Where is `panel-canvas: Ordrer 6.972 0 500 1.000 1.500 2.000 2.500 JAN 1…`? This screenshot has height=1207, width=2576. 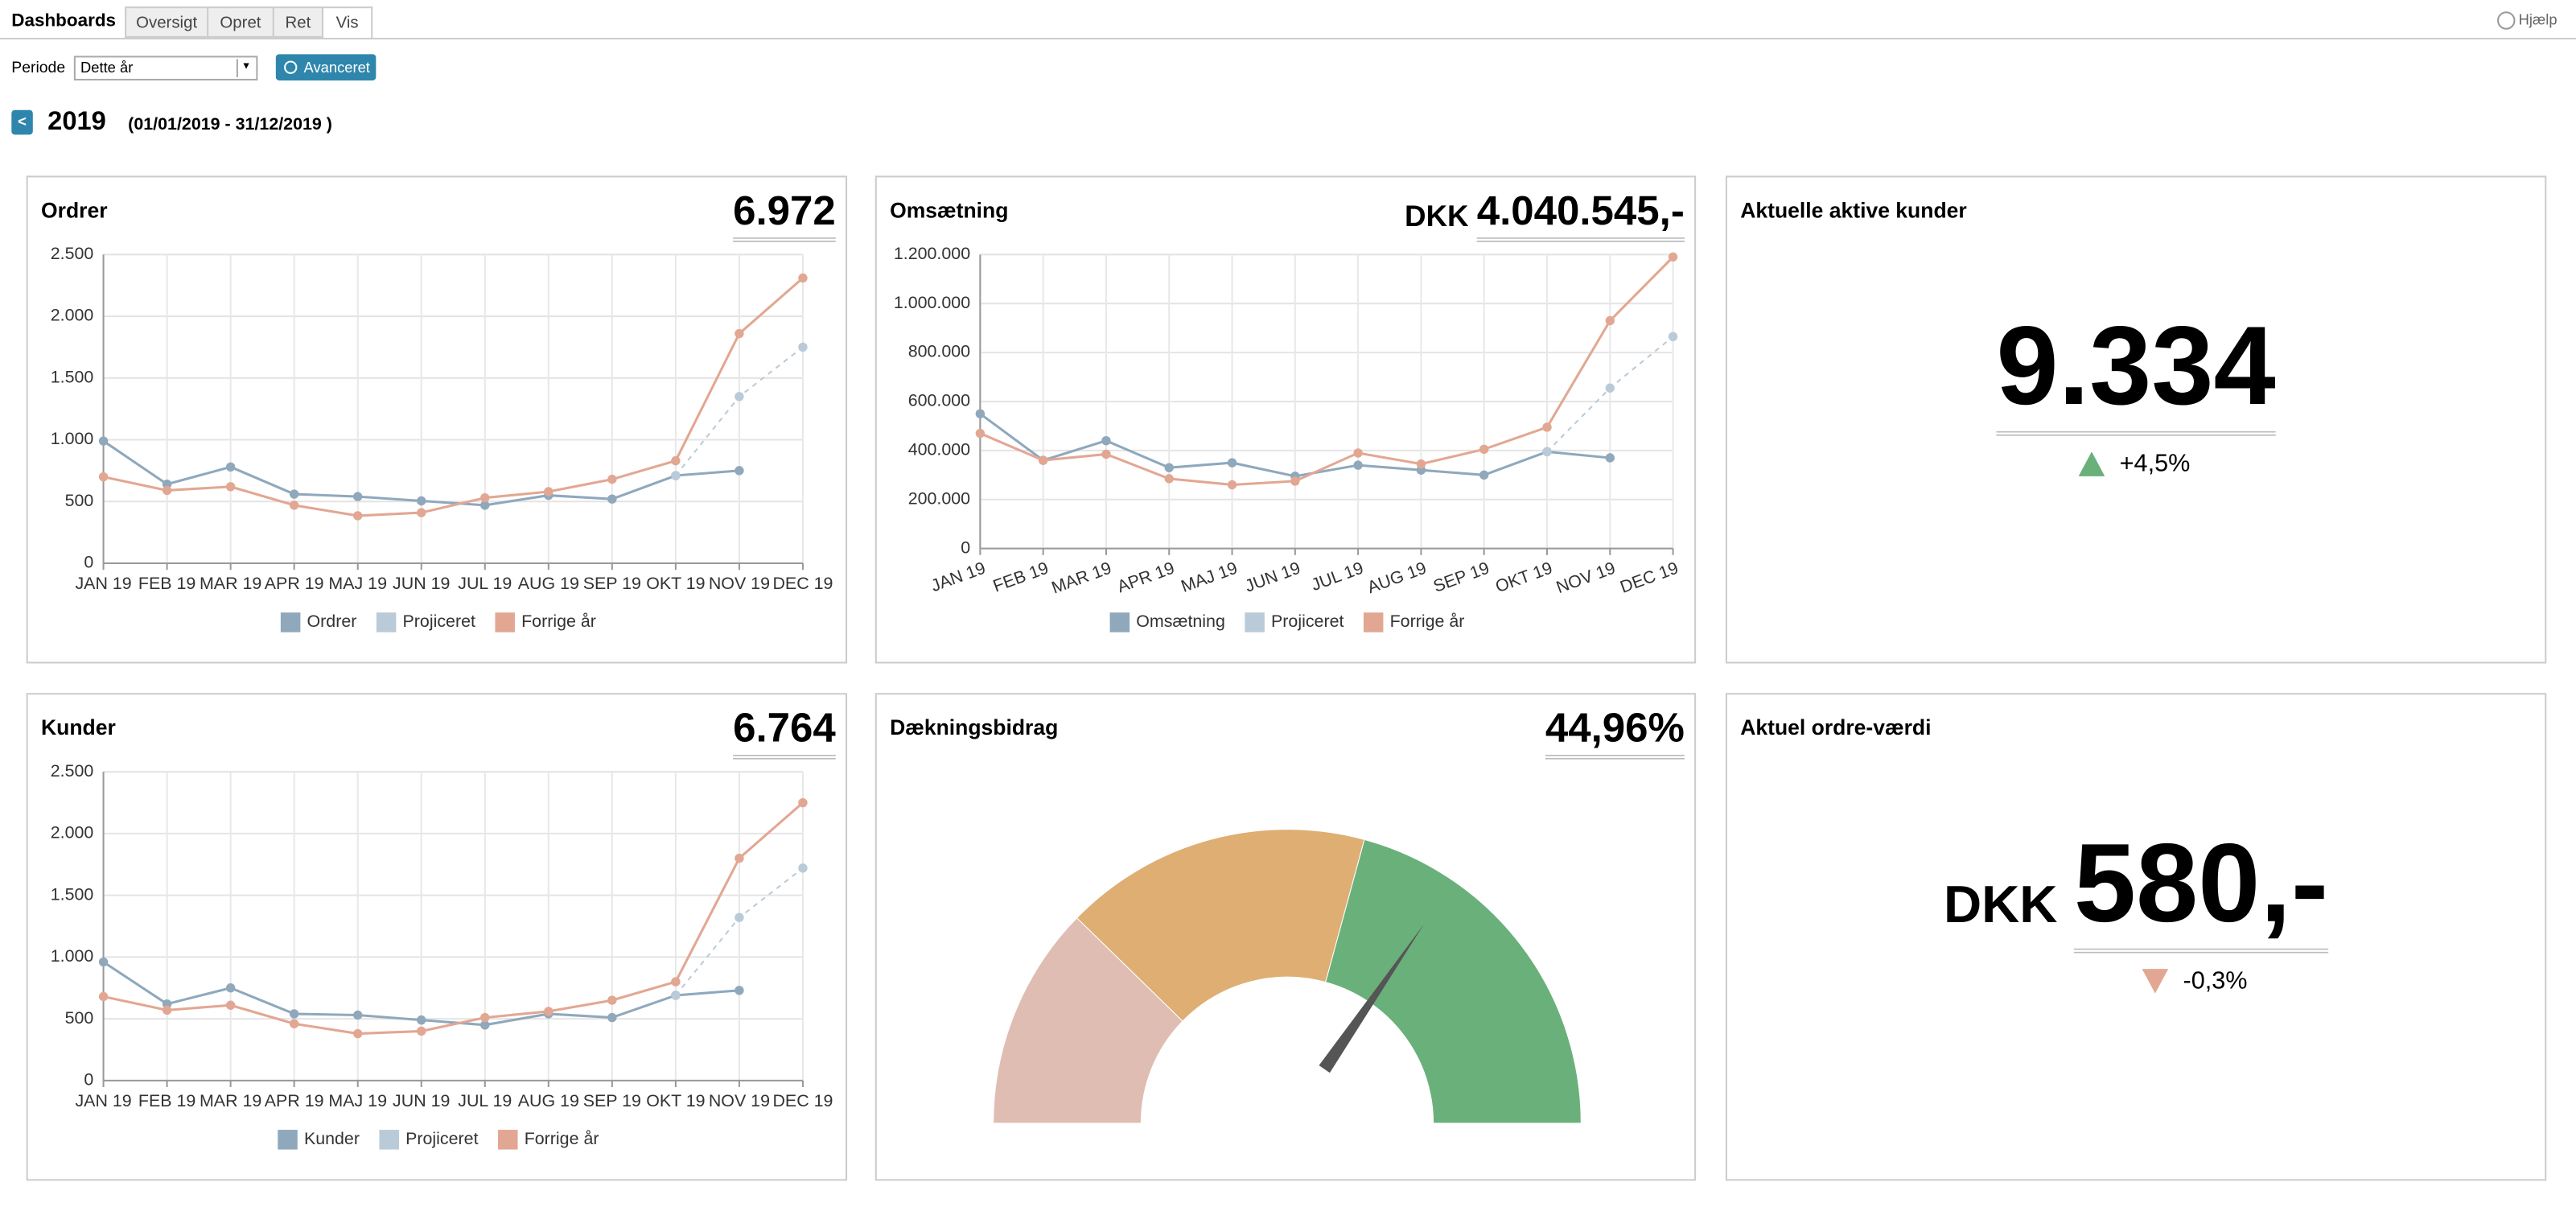 panel-canvas: Ordrer 6.972 0 500 1.000 1.500 2.000 2.500 JAN 1… is located at coordinates (438, 409).